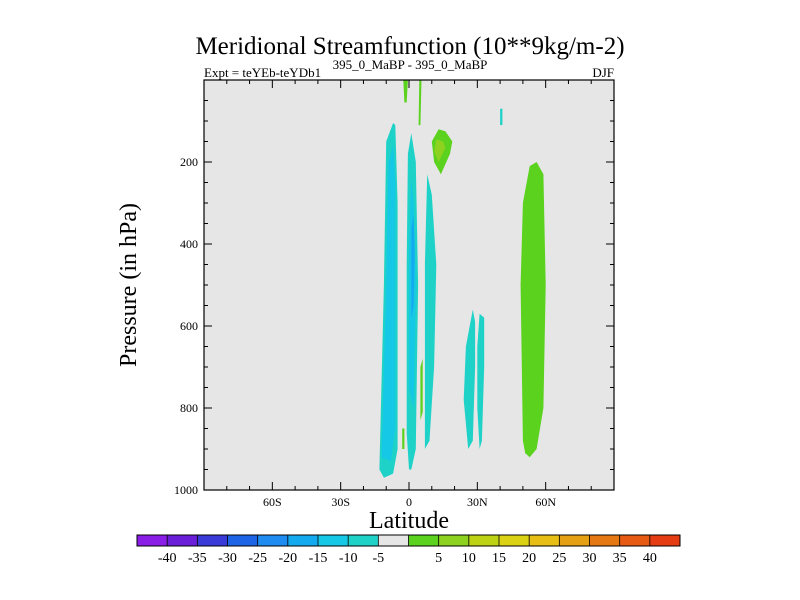 Image resolution: width=800 pixels, height=600 pixels. I want to click on experiment-label: Expt = teYEb-teYDb1, so click(262, 72).